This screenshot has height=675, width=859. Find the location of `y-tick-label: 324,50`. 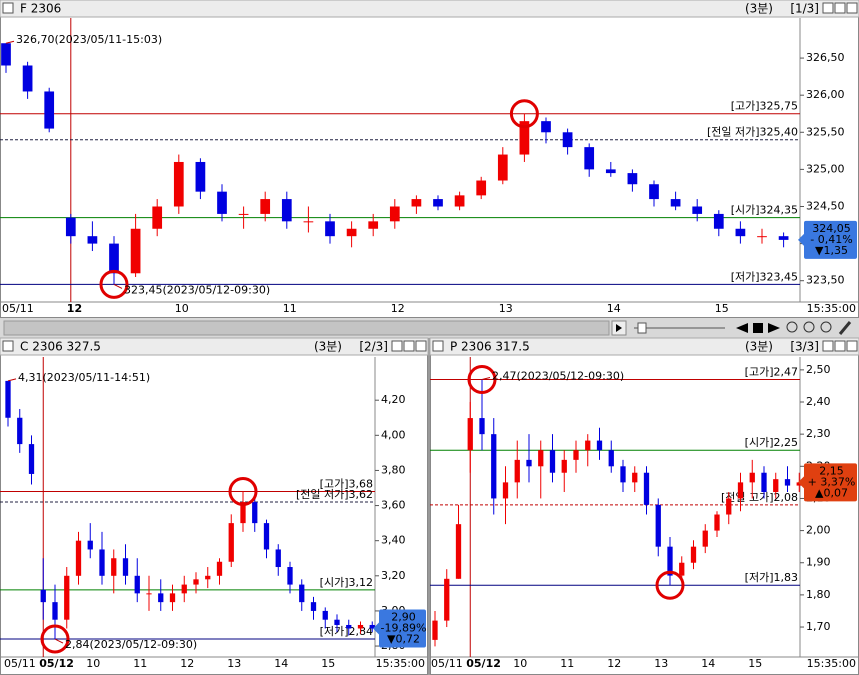

y-tick-label: 324,50 is located at coordinates (825, 205).